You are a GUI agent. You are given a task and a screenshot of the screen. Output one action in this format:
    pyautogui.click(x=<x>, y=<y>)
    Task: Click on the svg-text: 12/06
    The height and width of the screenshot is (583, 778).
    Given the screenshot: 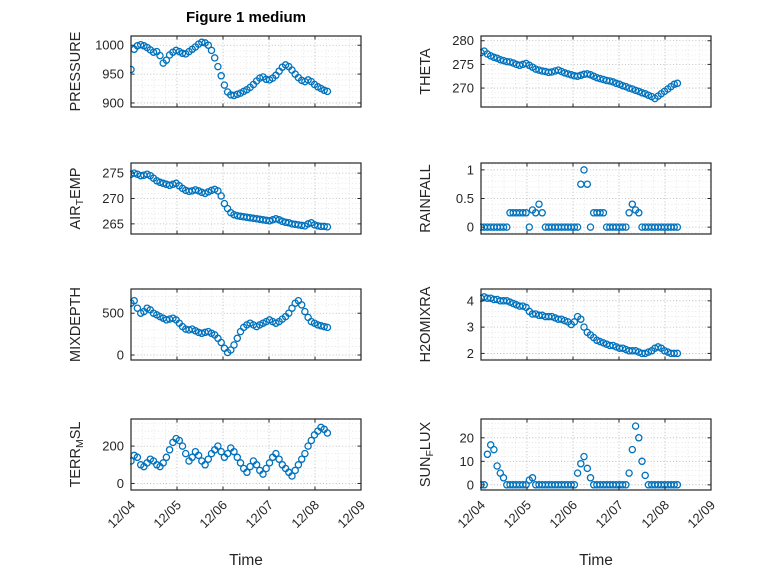 What is the action you would take?
    pyautogui.click(x=213, y=514)
    